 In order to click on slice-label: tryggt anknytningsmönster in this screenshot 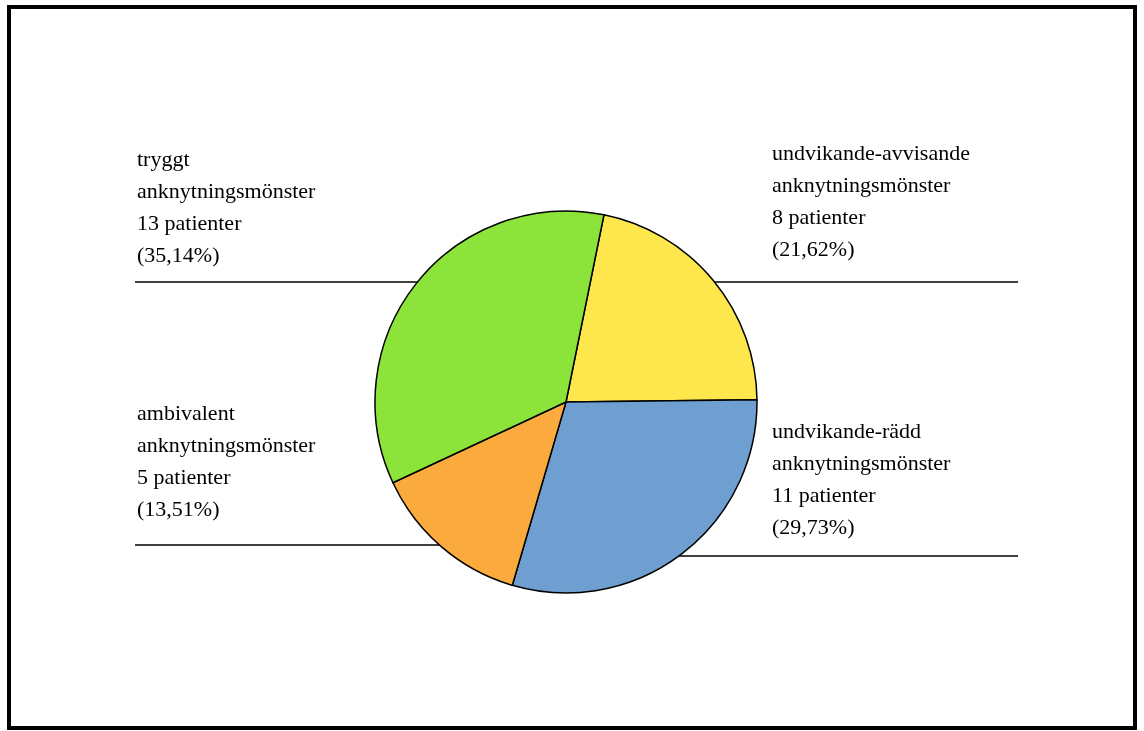, I will do `click(227, 174)`.